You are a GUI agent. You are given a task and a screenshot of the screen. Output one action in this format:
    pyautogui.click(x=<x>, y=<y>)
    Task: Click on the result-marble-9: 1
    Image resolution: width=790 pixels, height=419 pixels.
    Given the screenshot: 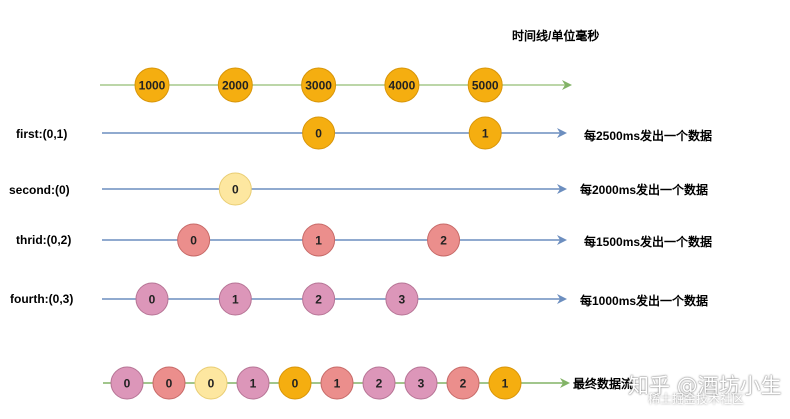 What is the action you would take?
    pyautogui.click(x=505, y=383)
    